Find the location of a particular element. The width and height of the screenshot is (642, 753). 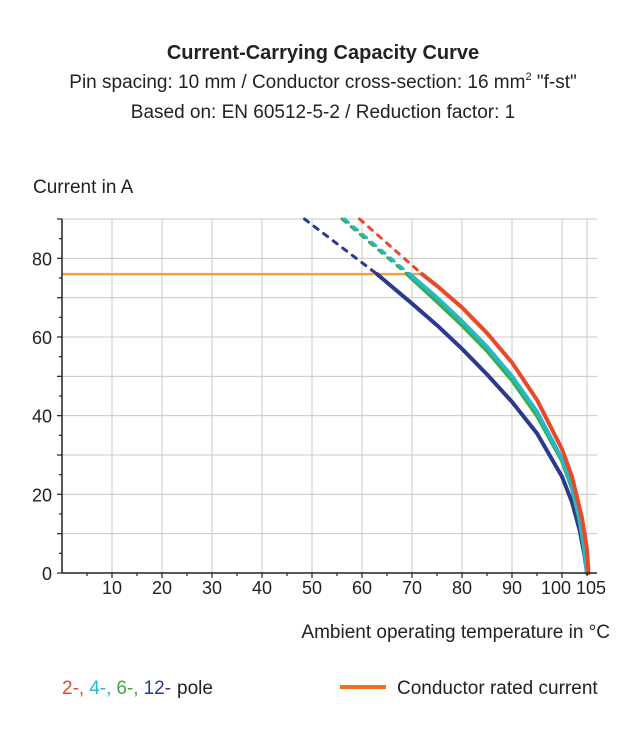

series-12-pole-extrapolation is located at coordinates (341, 246).